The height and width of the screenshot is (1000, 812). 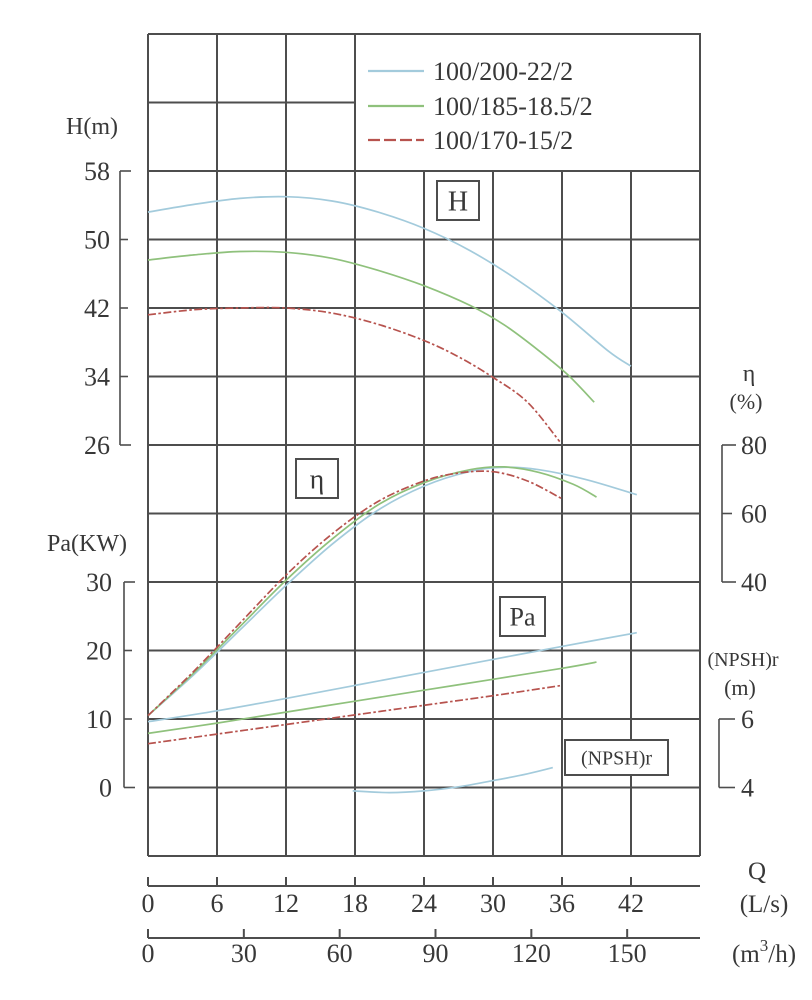 I want to click on legend-label: 100/185-18.5/2, so click(x=513, y=106).